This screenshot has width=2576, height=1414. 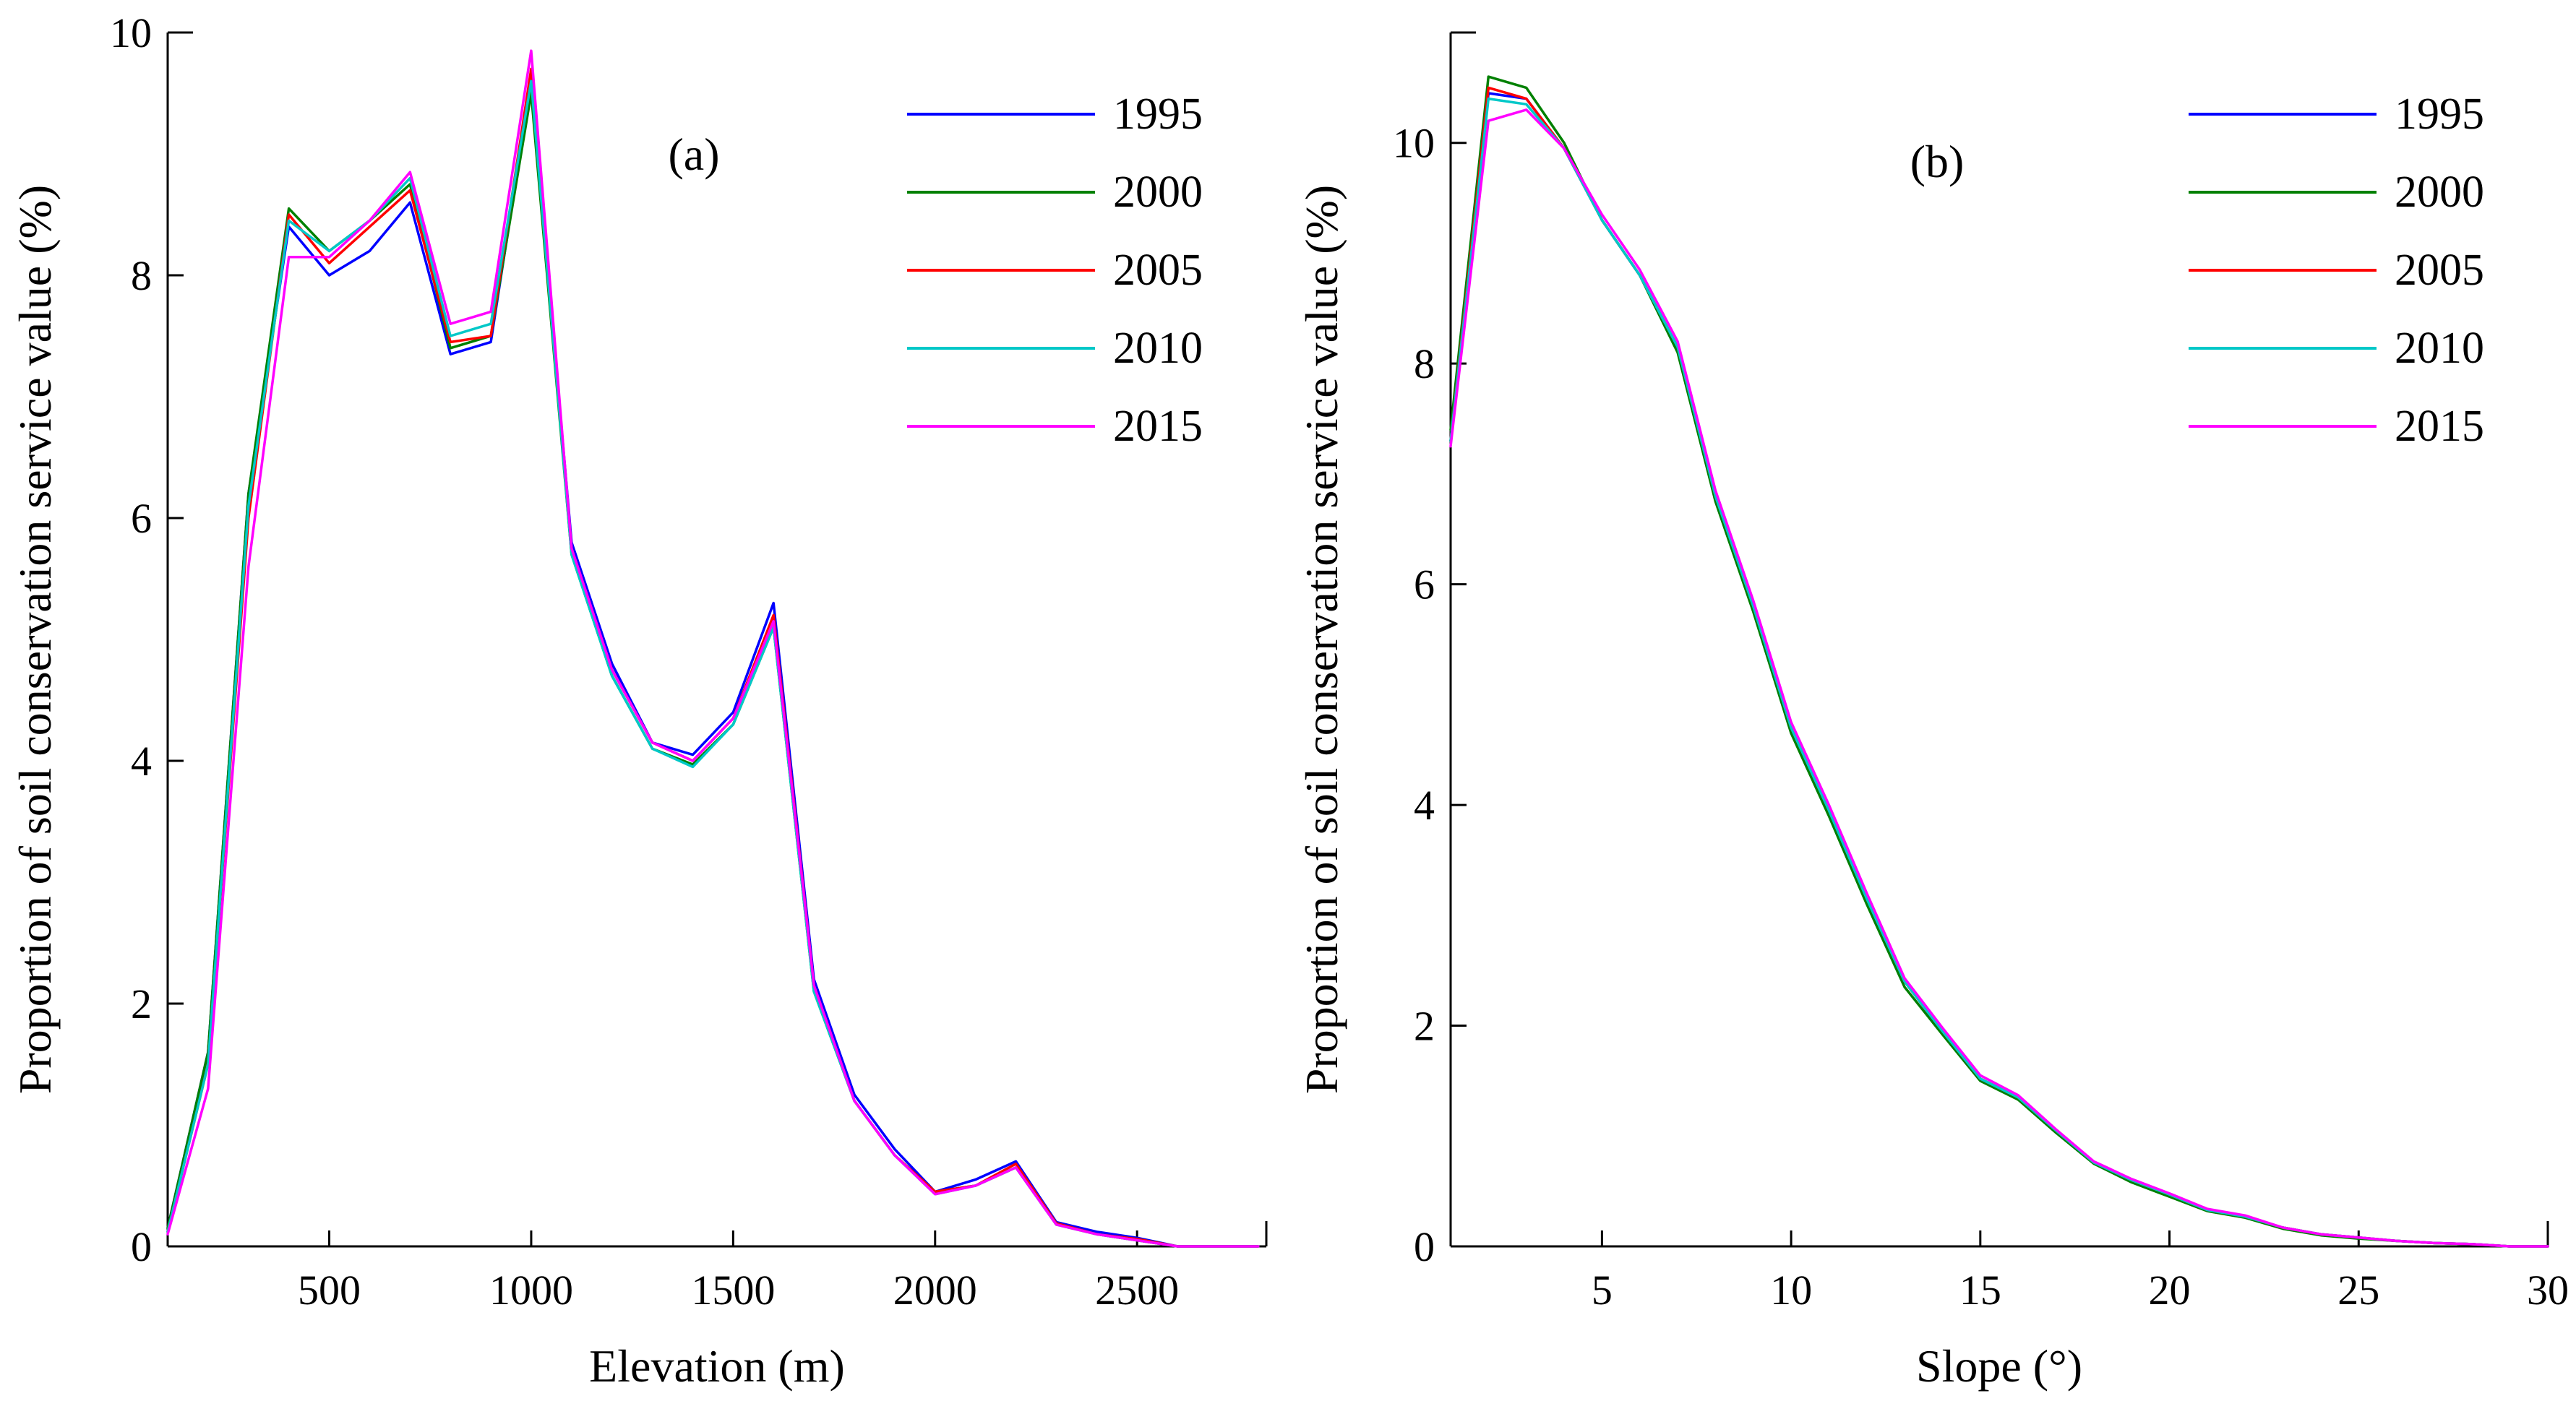 I want to click on x-tick-label: 25, so click(x=2358, y=1290).